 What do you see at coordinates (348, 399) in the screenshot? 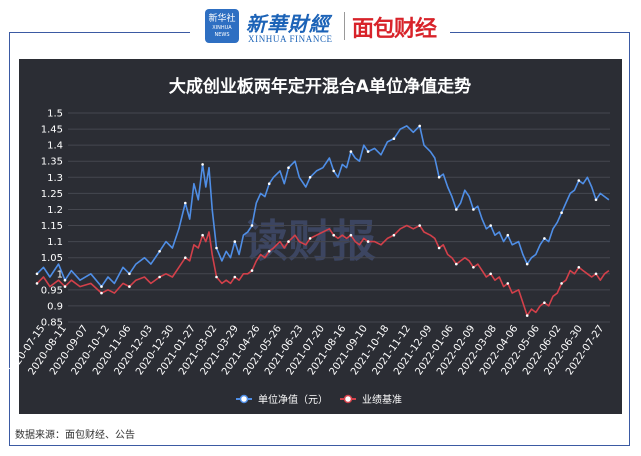
I see `legend-benchmark-marker` at bounding box center [348, 399].